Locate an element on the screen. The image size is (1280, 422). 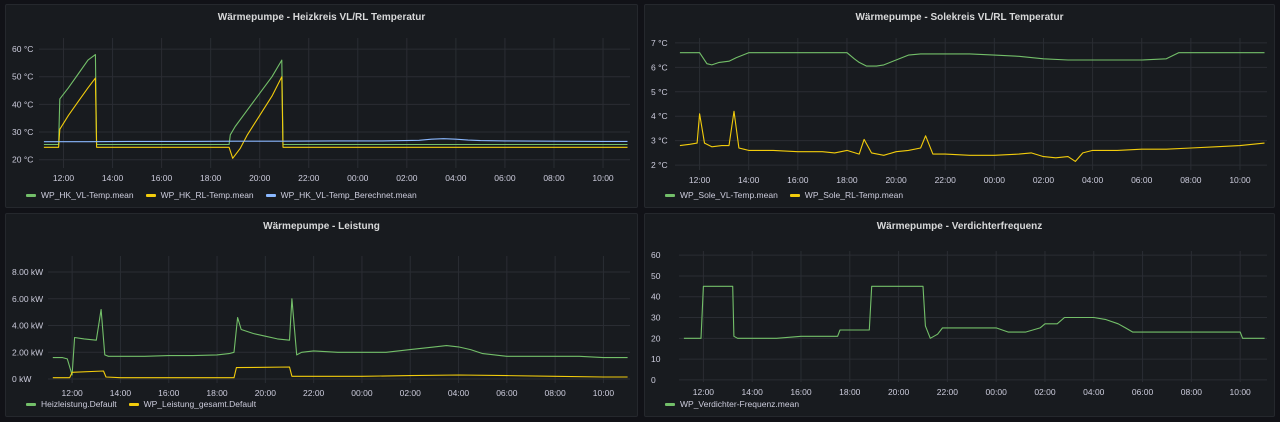
legend-item: WP_HK_VL-Temp_Berechnet.mean is located at coordinates (341, 195).